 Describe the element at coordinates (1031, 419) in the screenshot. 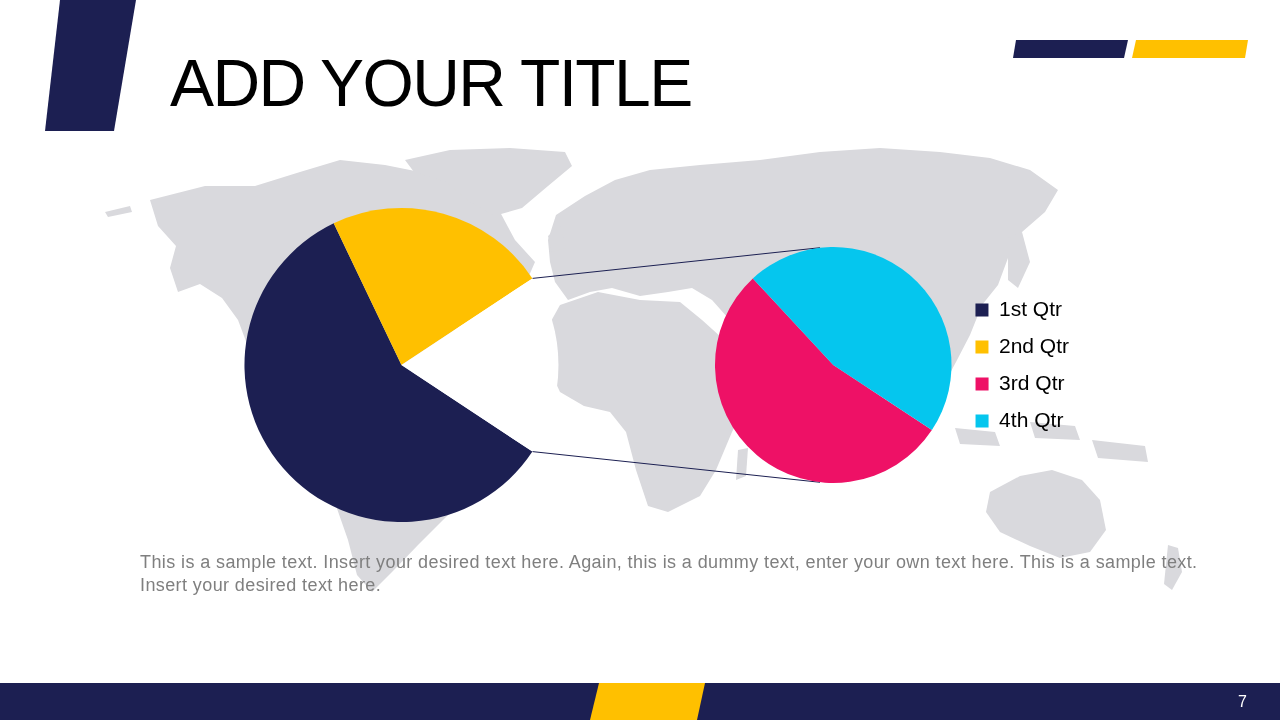

I see `legend-label: 4th Qtr` at that location.